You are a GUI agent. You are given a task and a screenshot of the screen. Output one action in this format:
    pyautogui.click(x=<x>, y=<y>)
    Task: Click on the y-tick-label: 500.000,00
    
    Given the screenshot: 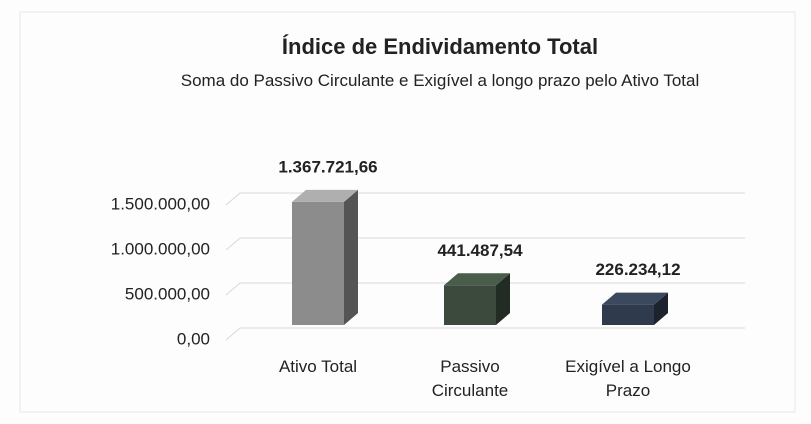 What is the action you would take?
    pyautogui.click(x=167, y=293)
    